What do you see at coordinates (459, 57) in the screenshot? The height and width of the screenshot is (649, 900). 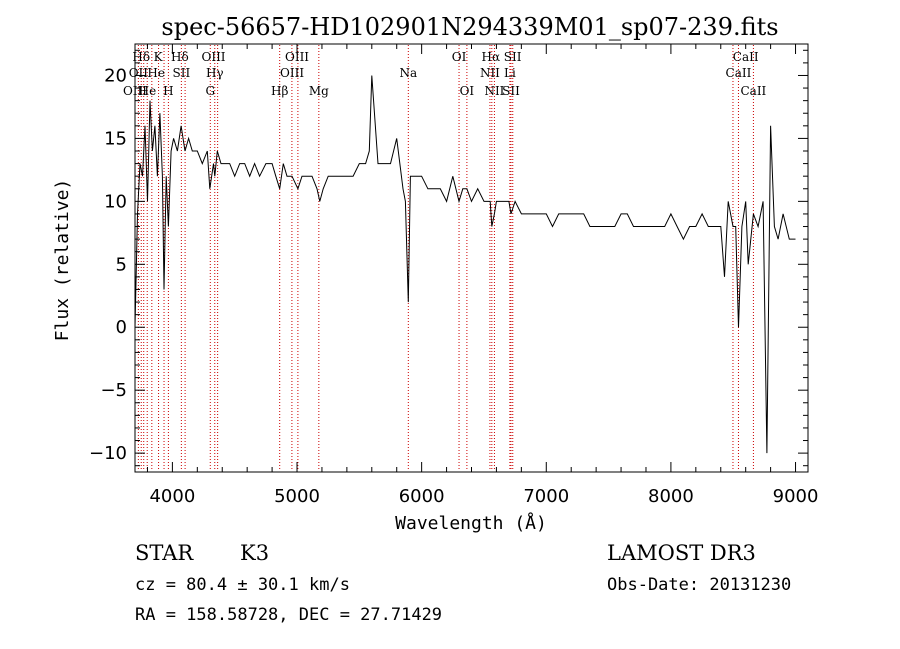 I see `line-label-OI-a: OI` at bounding box center [459, 57].